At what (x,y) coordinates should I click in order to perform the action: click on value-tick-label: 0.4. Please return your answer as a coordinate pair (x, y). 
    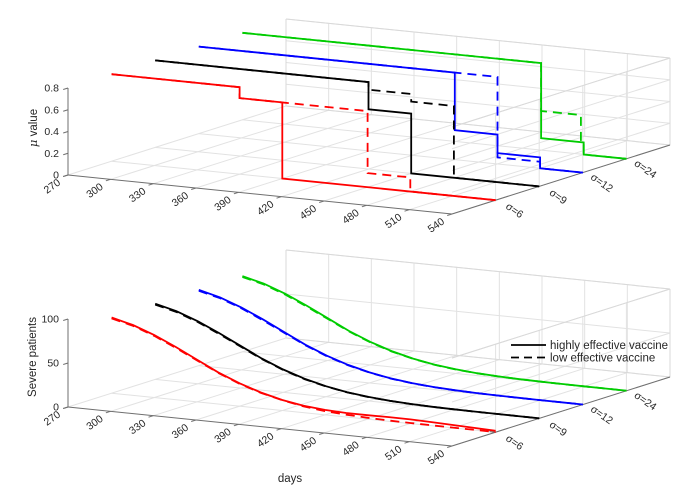
    Looking at the image, I should click on (51, 132).